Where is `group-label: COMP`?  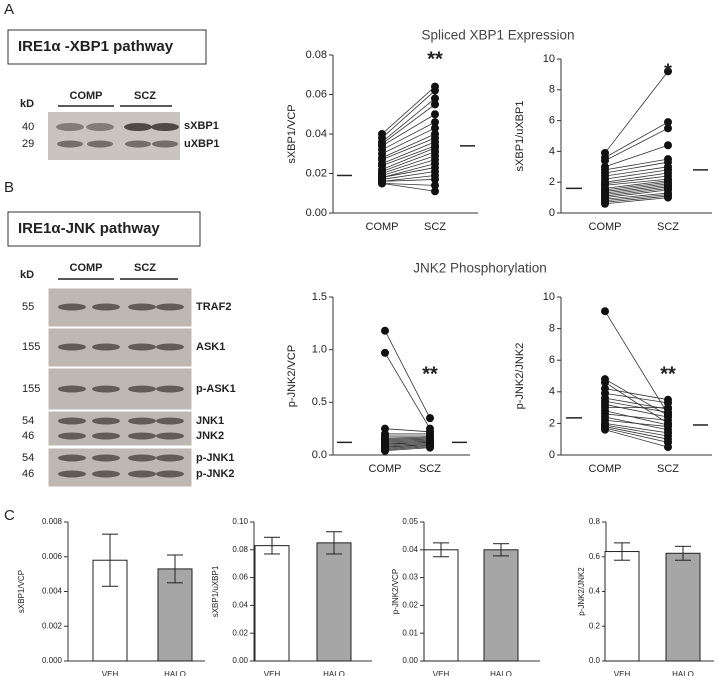 group-label: COMP is located at coordinates (86, 268).